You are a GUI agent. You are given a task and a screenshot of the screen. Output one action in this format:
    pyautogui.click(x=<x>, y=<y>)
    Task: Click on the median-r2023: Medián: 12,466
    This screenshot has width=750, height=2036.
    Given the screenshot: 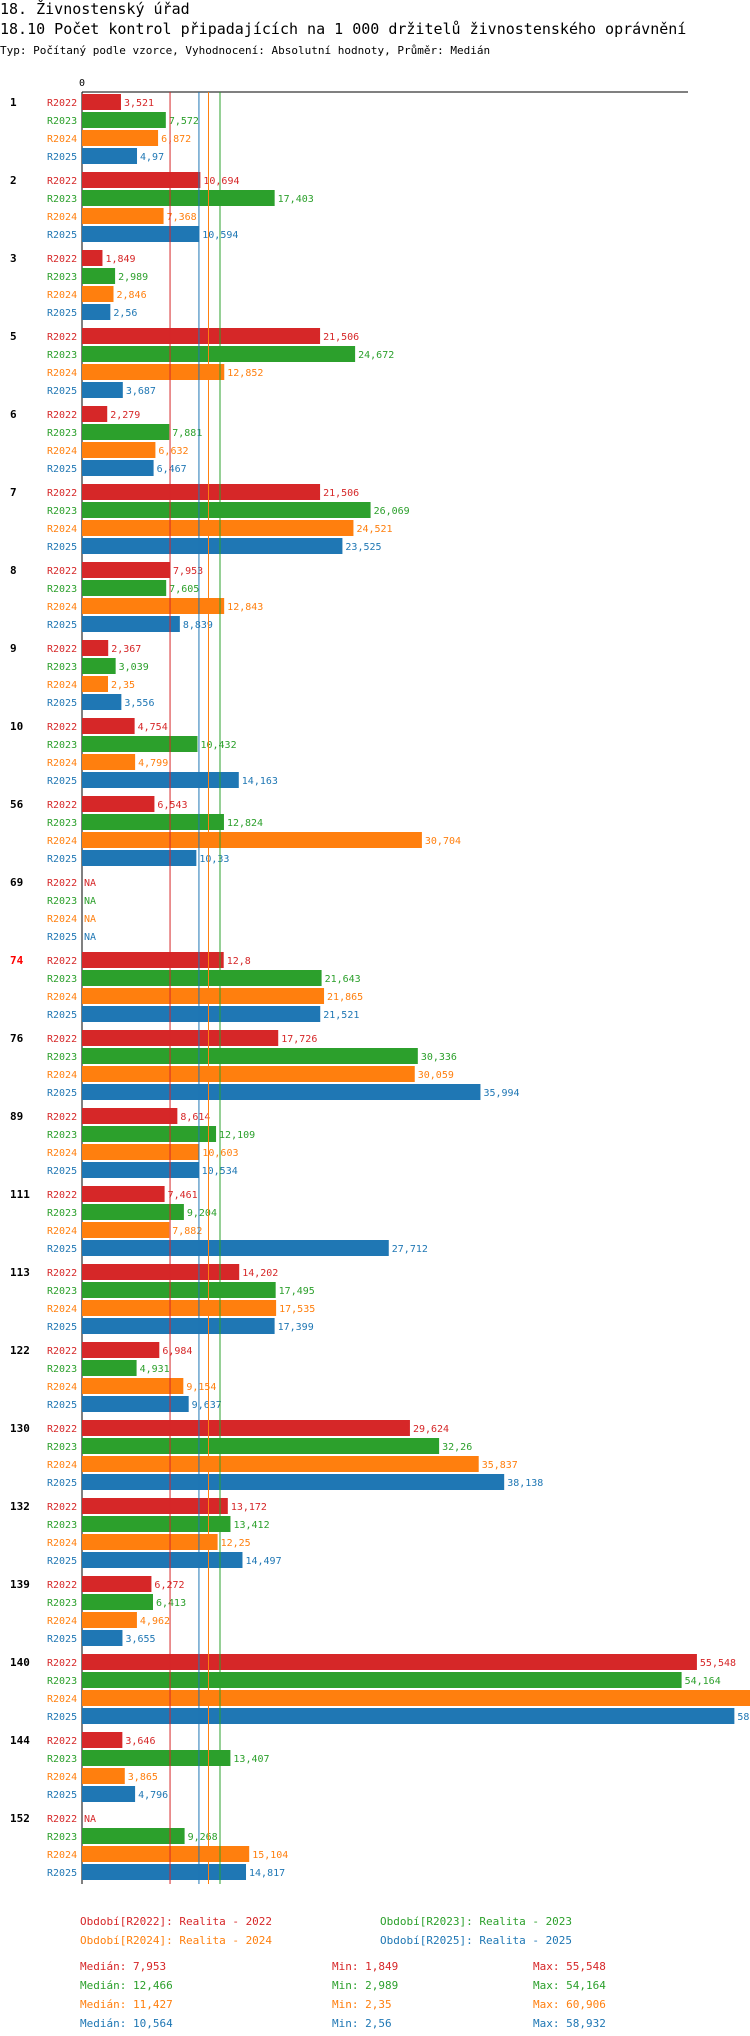 What is the action you would take?
    pyautogui.click(x=126, y=1985)
    